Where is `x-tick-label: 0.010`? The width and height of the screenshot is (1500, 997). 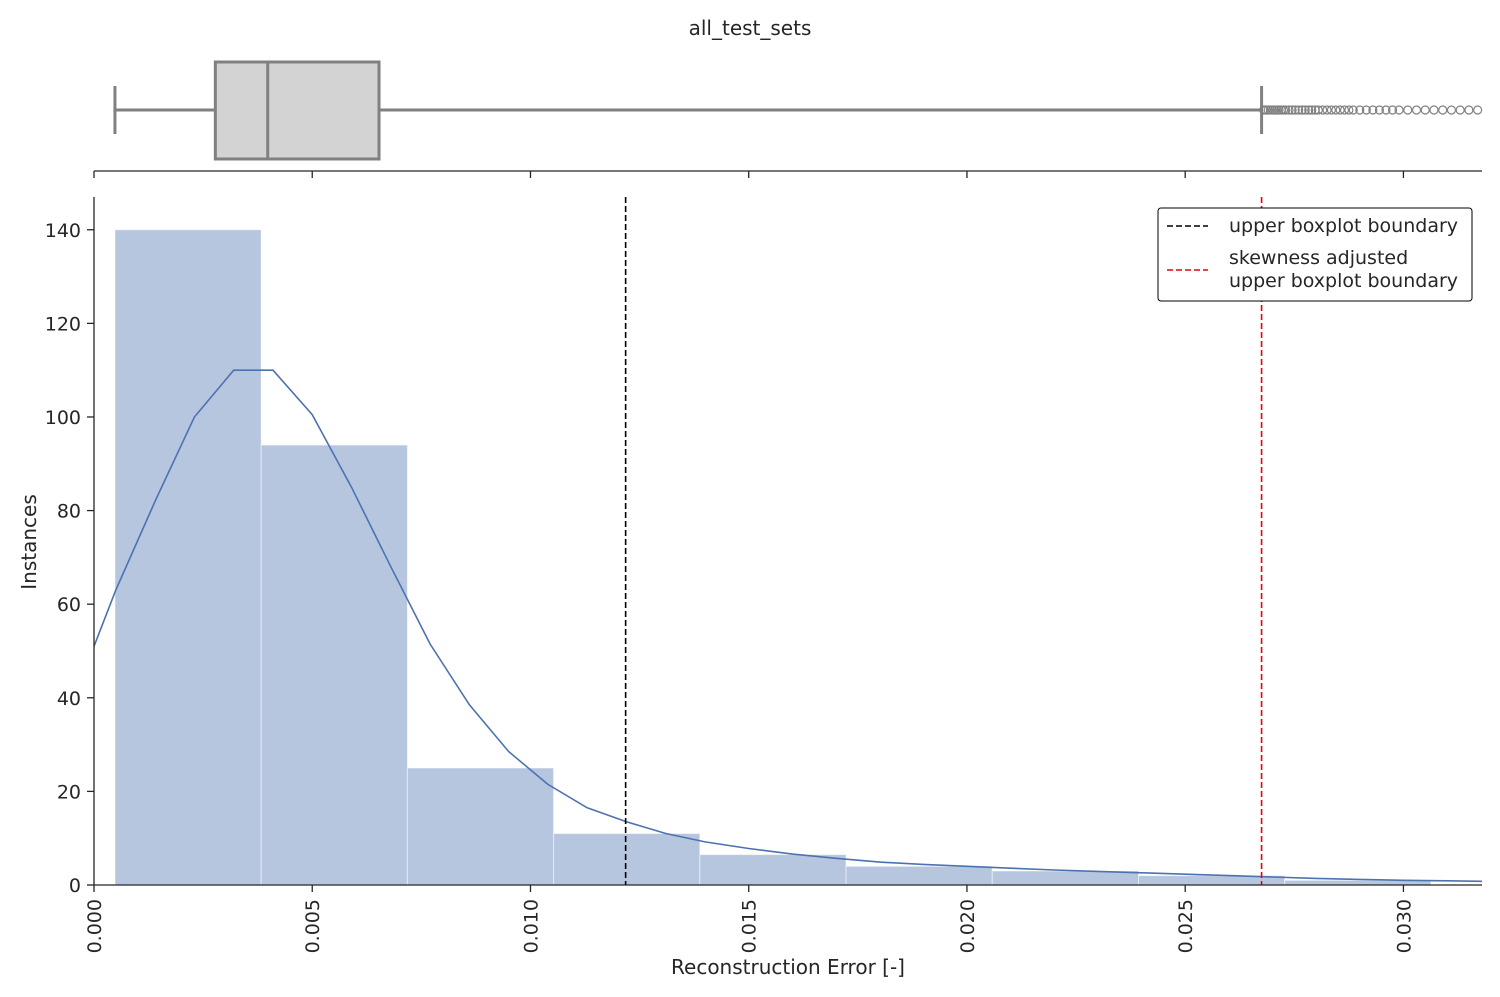 x-tick-label: 0.010 is located at coordinates (531, 926).